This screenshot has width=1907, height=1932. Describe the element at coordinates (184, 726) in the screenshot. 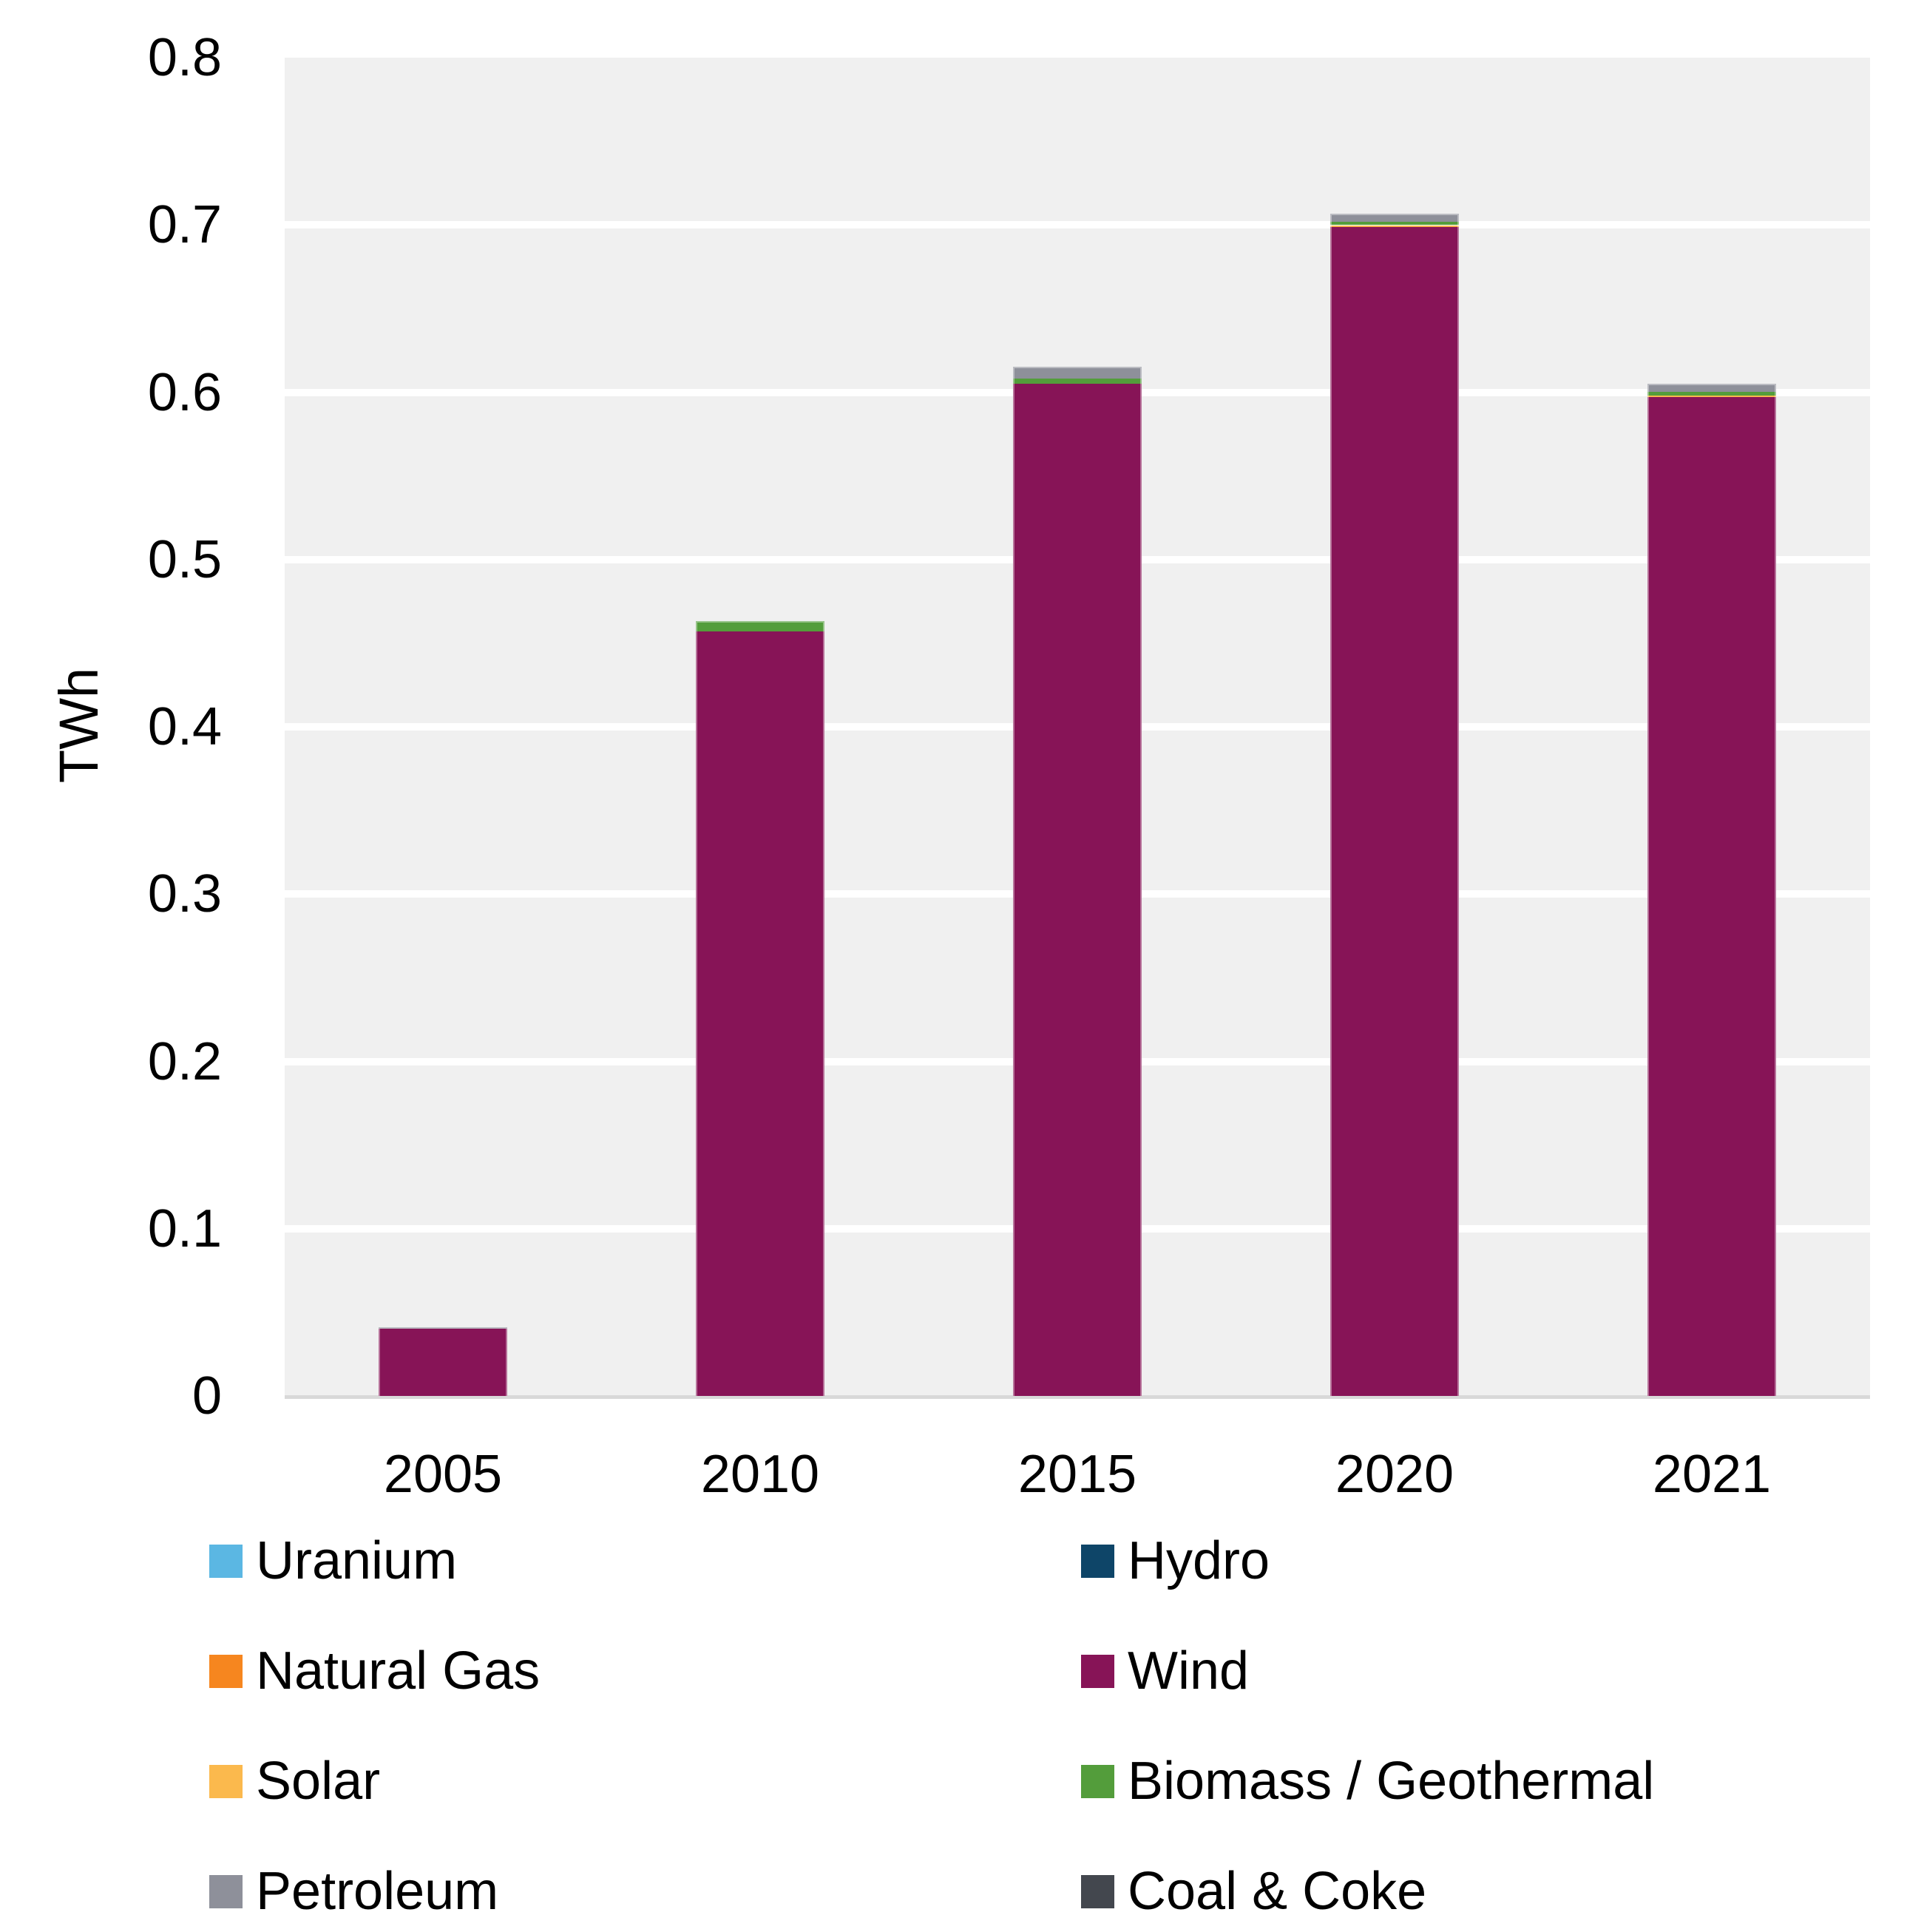

I see `y-tick-label: 0.4` at that location.